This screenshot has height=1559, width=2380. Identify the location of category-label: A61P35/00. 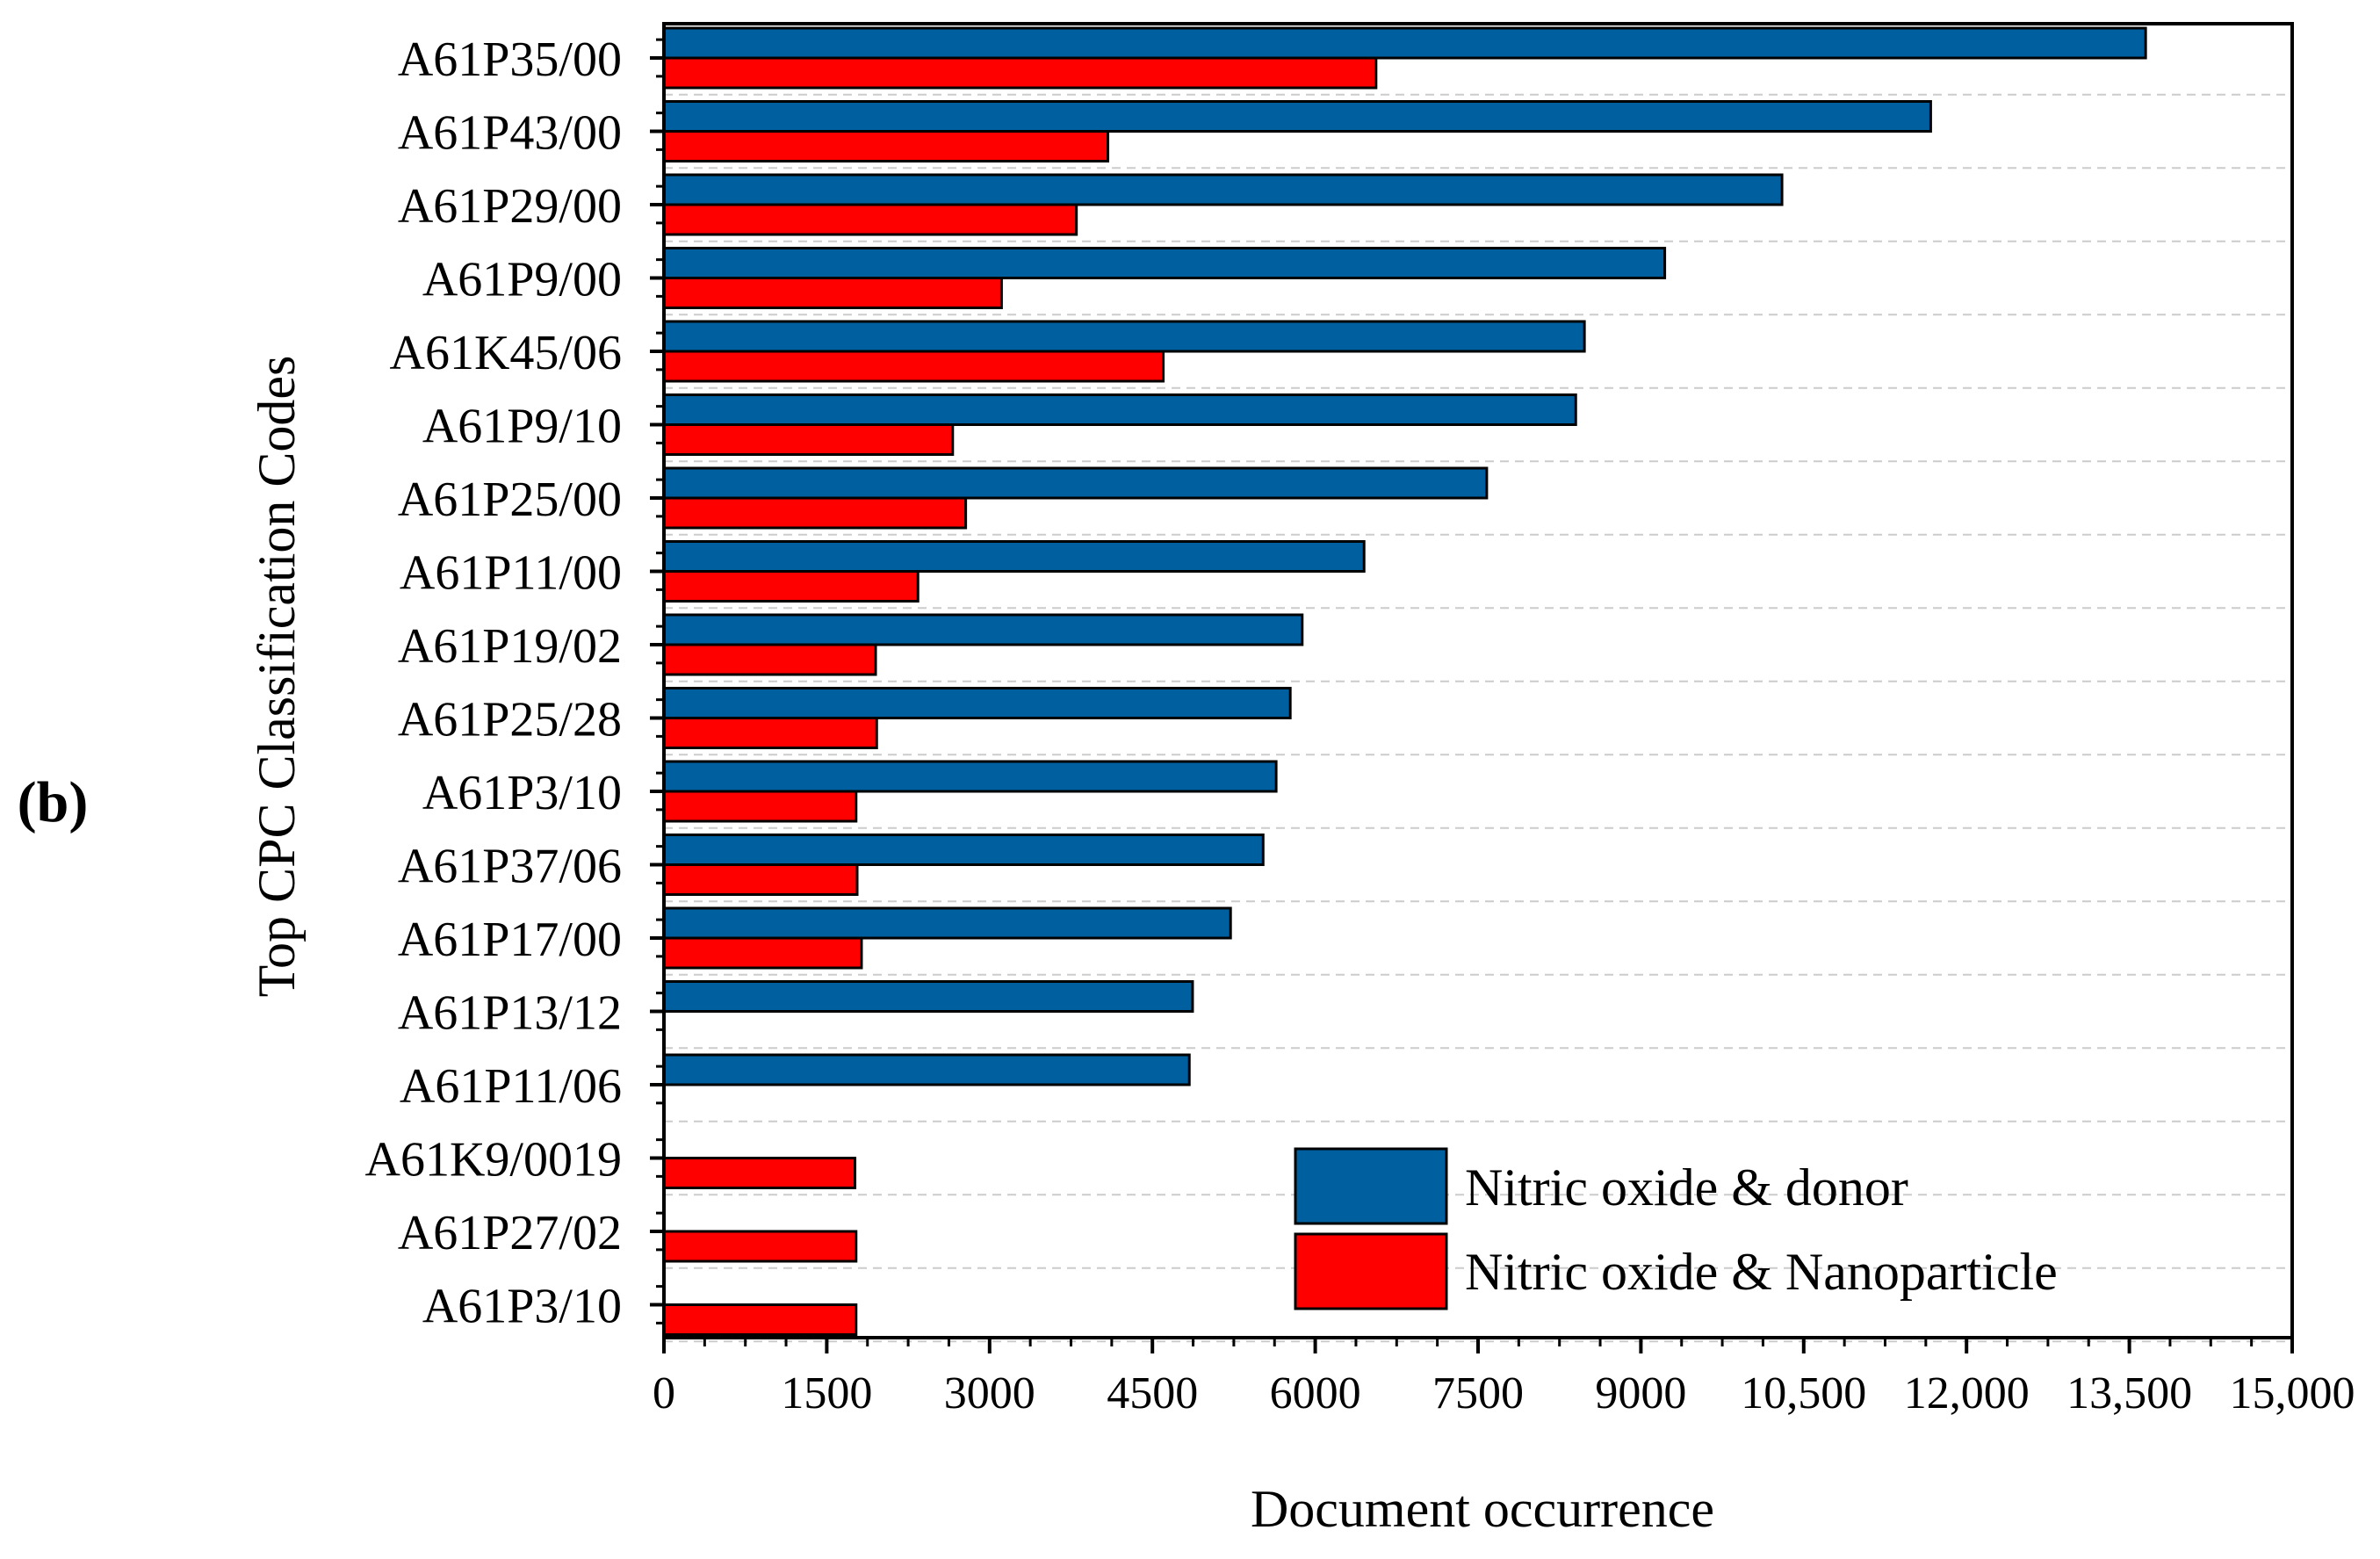
(510, 59).